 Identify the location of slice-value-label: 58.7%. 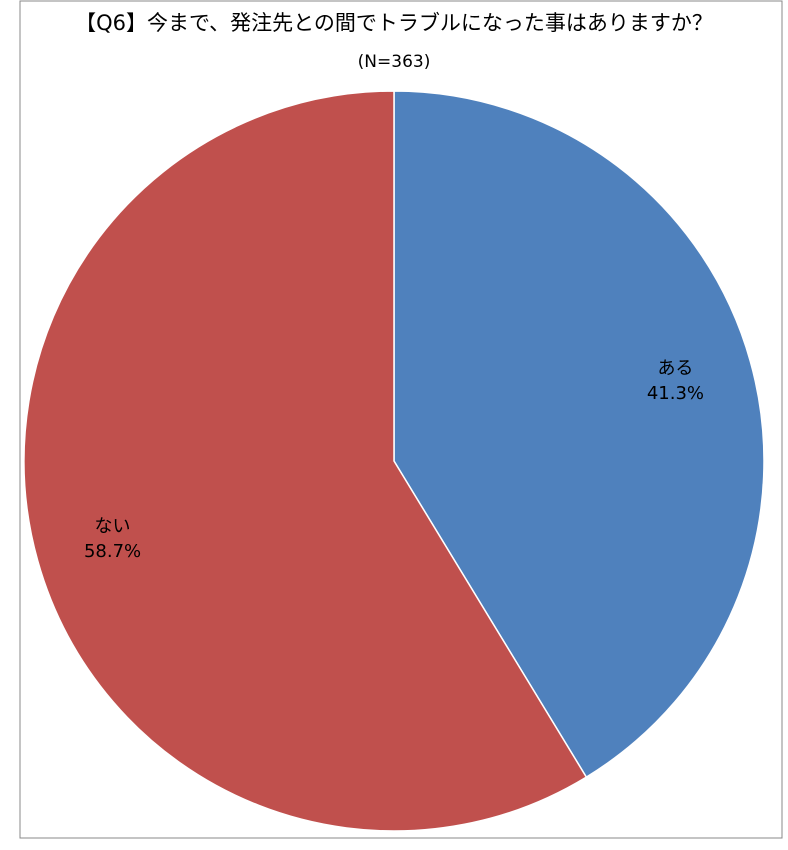
(112, 551).